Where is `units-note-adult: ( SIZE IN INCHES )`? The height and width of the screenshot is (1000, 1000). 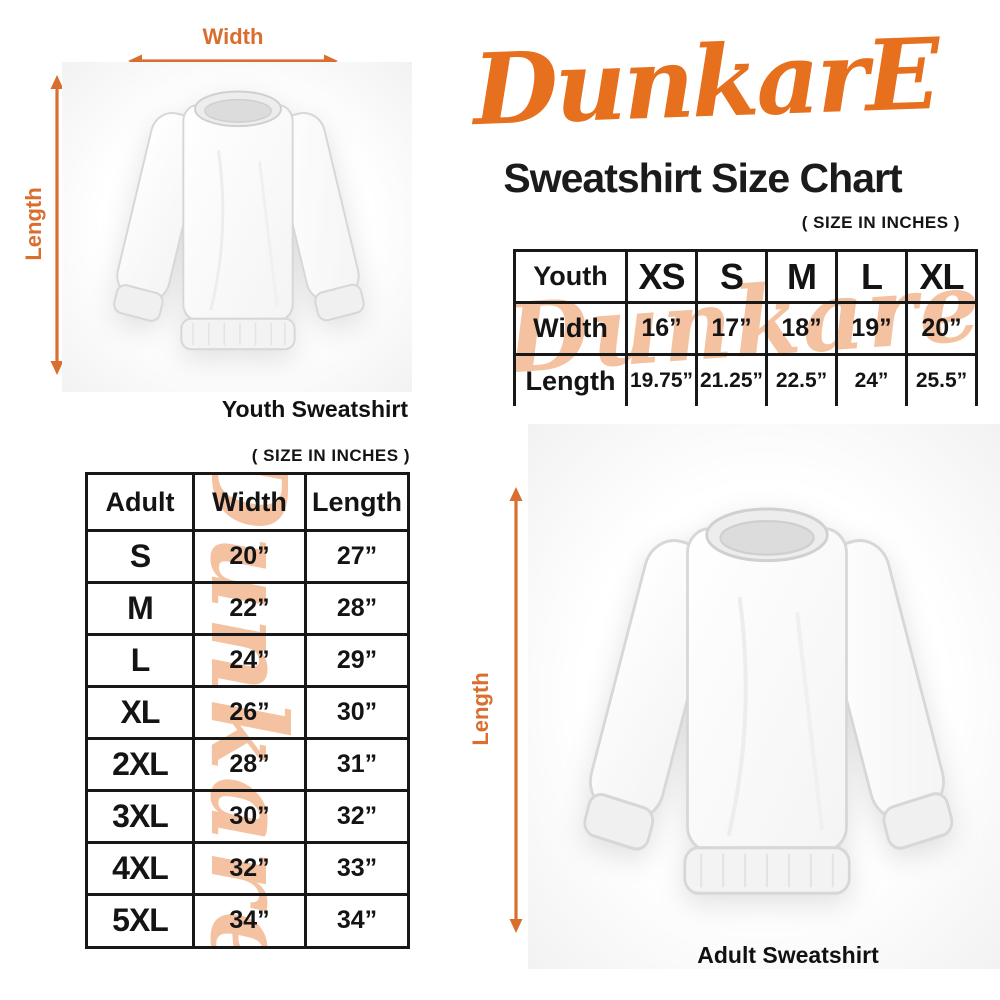 units-note-adult: ( SIZE IN INCHES ) is located at coordinates (330, 455).